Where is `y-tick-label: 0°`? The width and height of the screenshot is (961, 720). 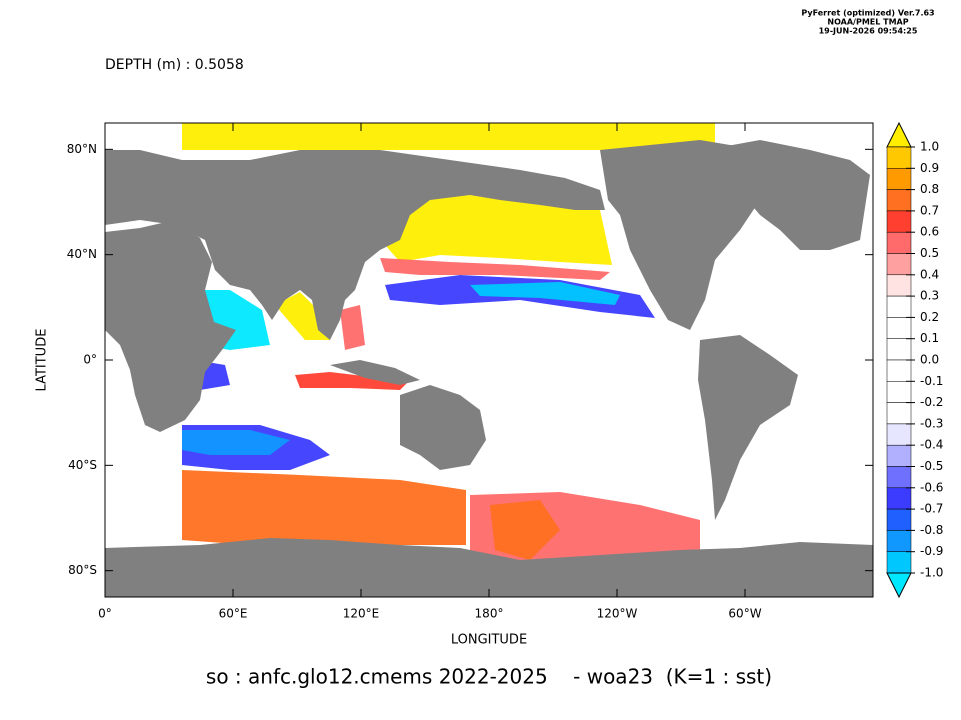
y-tick-label: 0° is located at coordinates (90, 360).